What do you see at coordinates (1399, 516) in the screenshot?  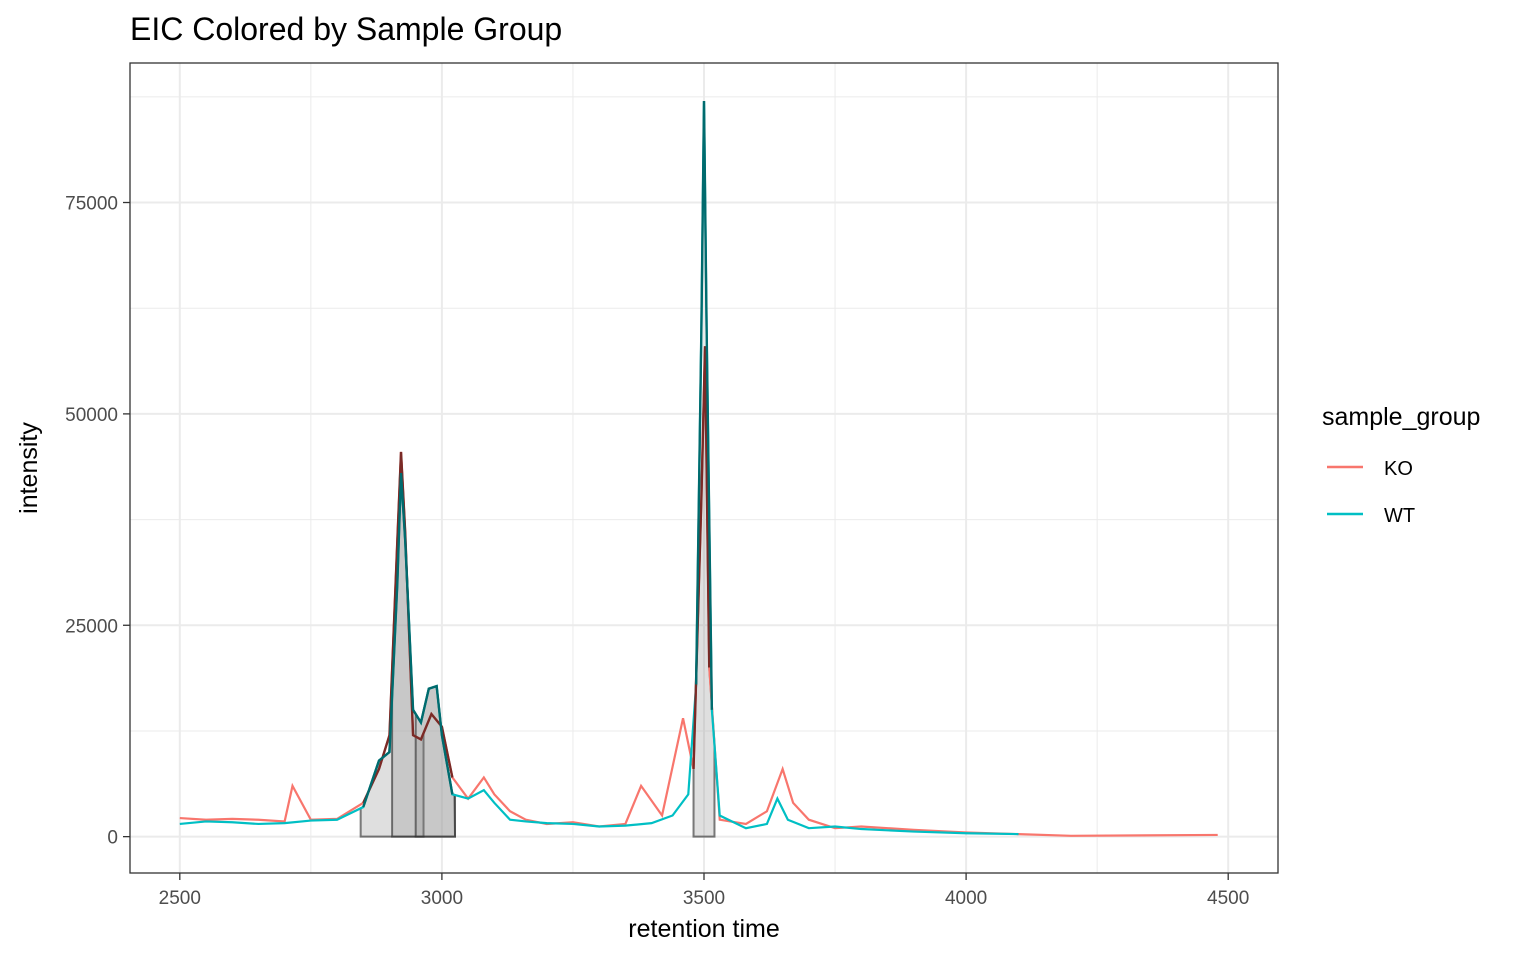 I see `legend-label-wt: WT` at bounding box center [1399, 516].